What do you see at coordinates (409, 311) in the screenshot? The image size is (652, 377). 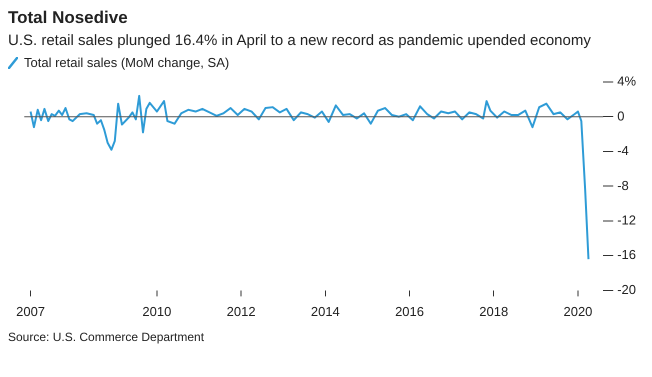 I see `x-tick-label: 2016` at bounding box center [409, 311].